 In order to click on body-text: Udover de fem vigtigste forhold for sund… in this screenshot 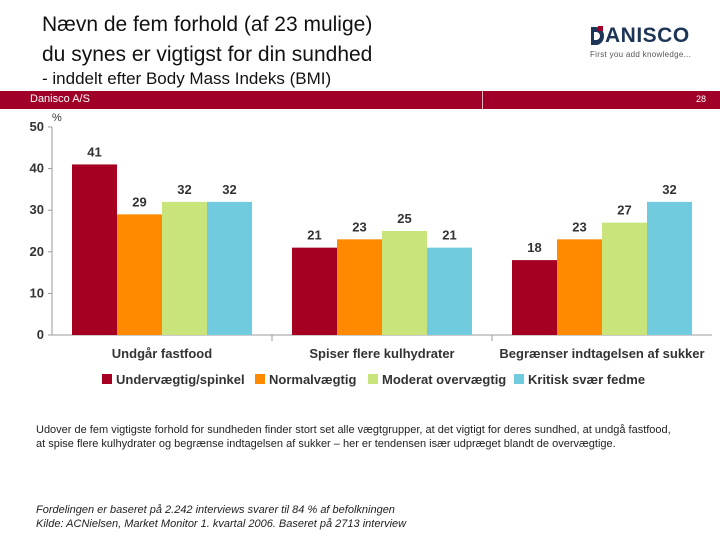, I will do `click(353, 437)`.